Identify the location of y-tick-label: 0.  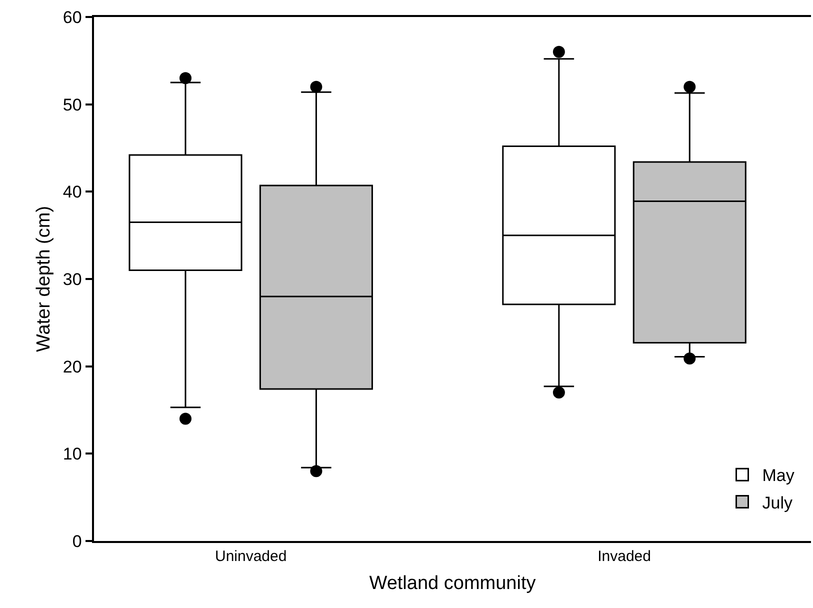
(77, 541).